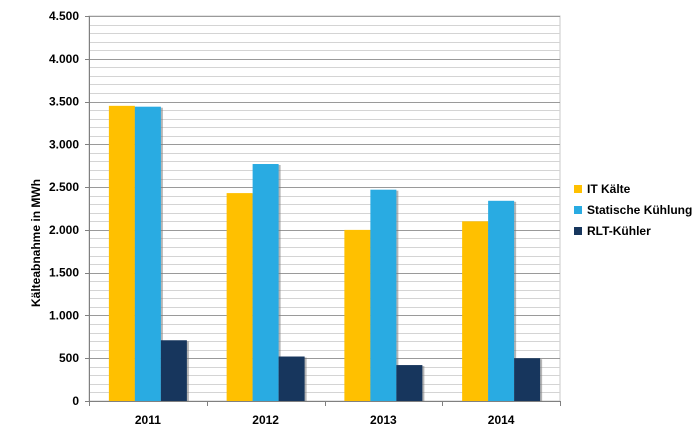  I want to click on legend: IT Kälte Statische Kühlung RLT-Kühler, so click(633, 210).